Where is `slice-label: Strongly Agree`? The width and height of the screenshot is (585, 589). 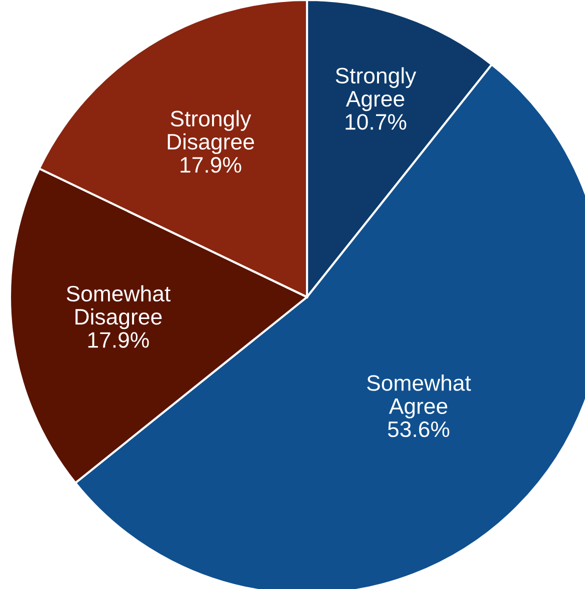 slice-label: Strongly Agree is located at coordinates (376, 89).